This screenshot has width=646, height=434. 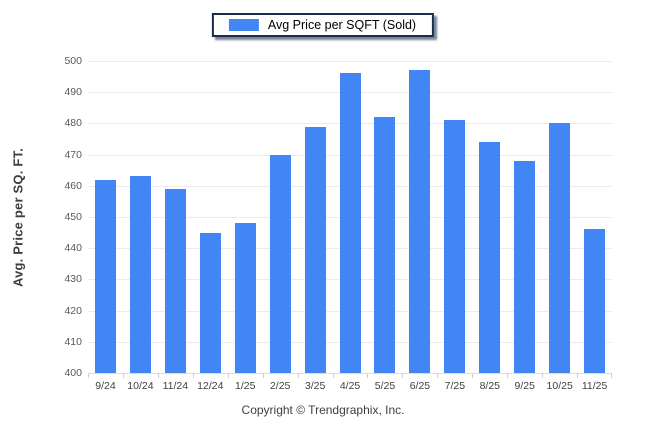 What do you see at coordinates (280, 386) in the screenshot?
I see `x-tick-label: 2/25` at bounding box center [280, 386].